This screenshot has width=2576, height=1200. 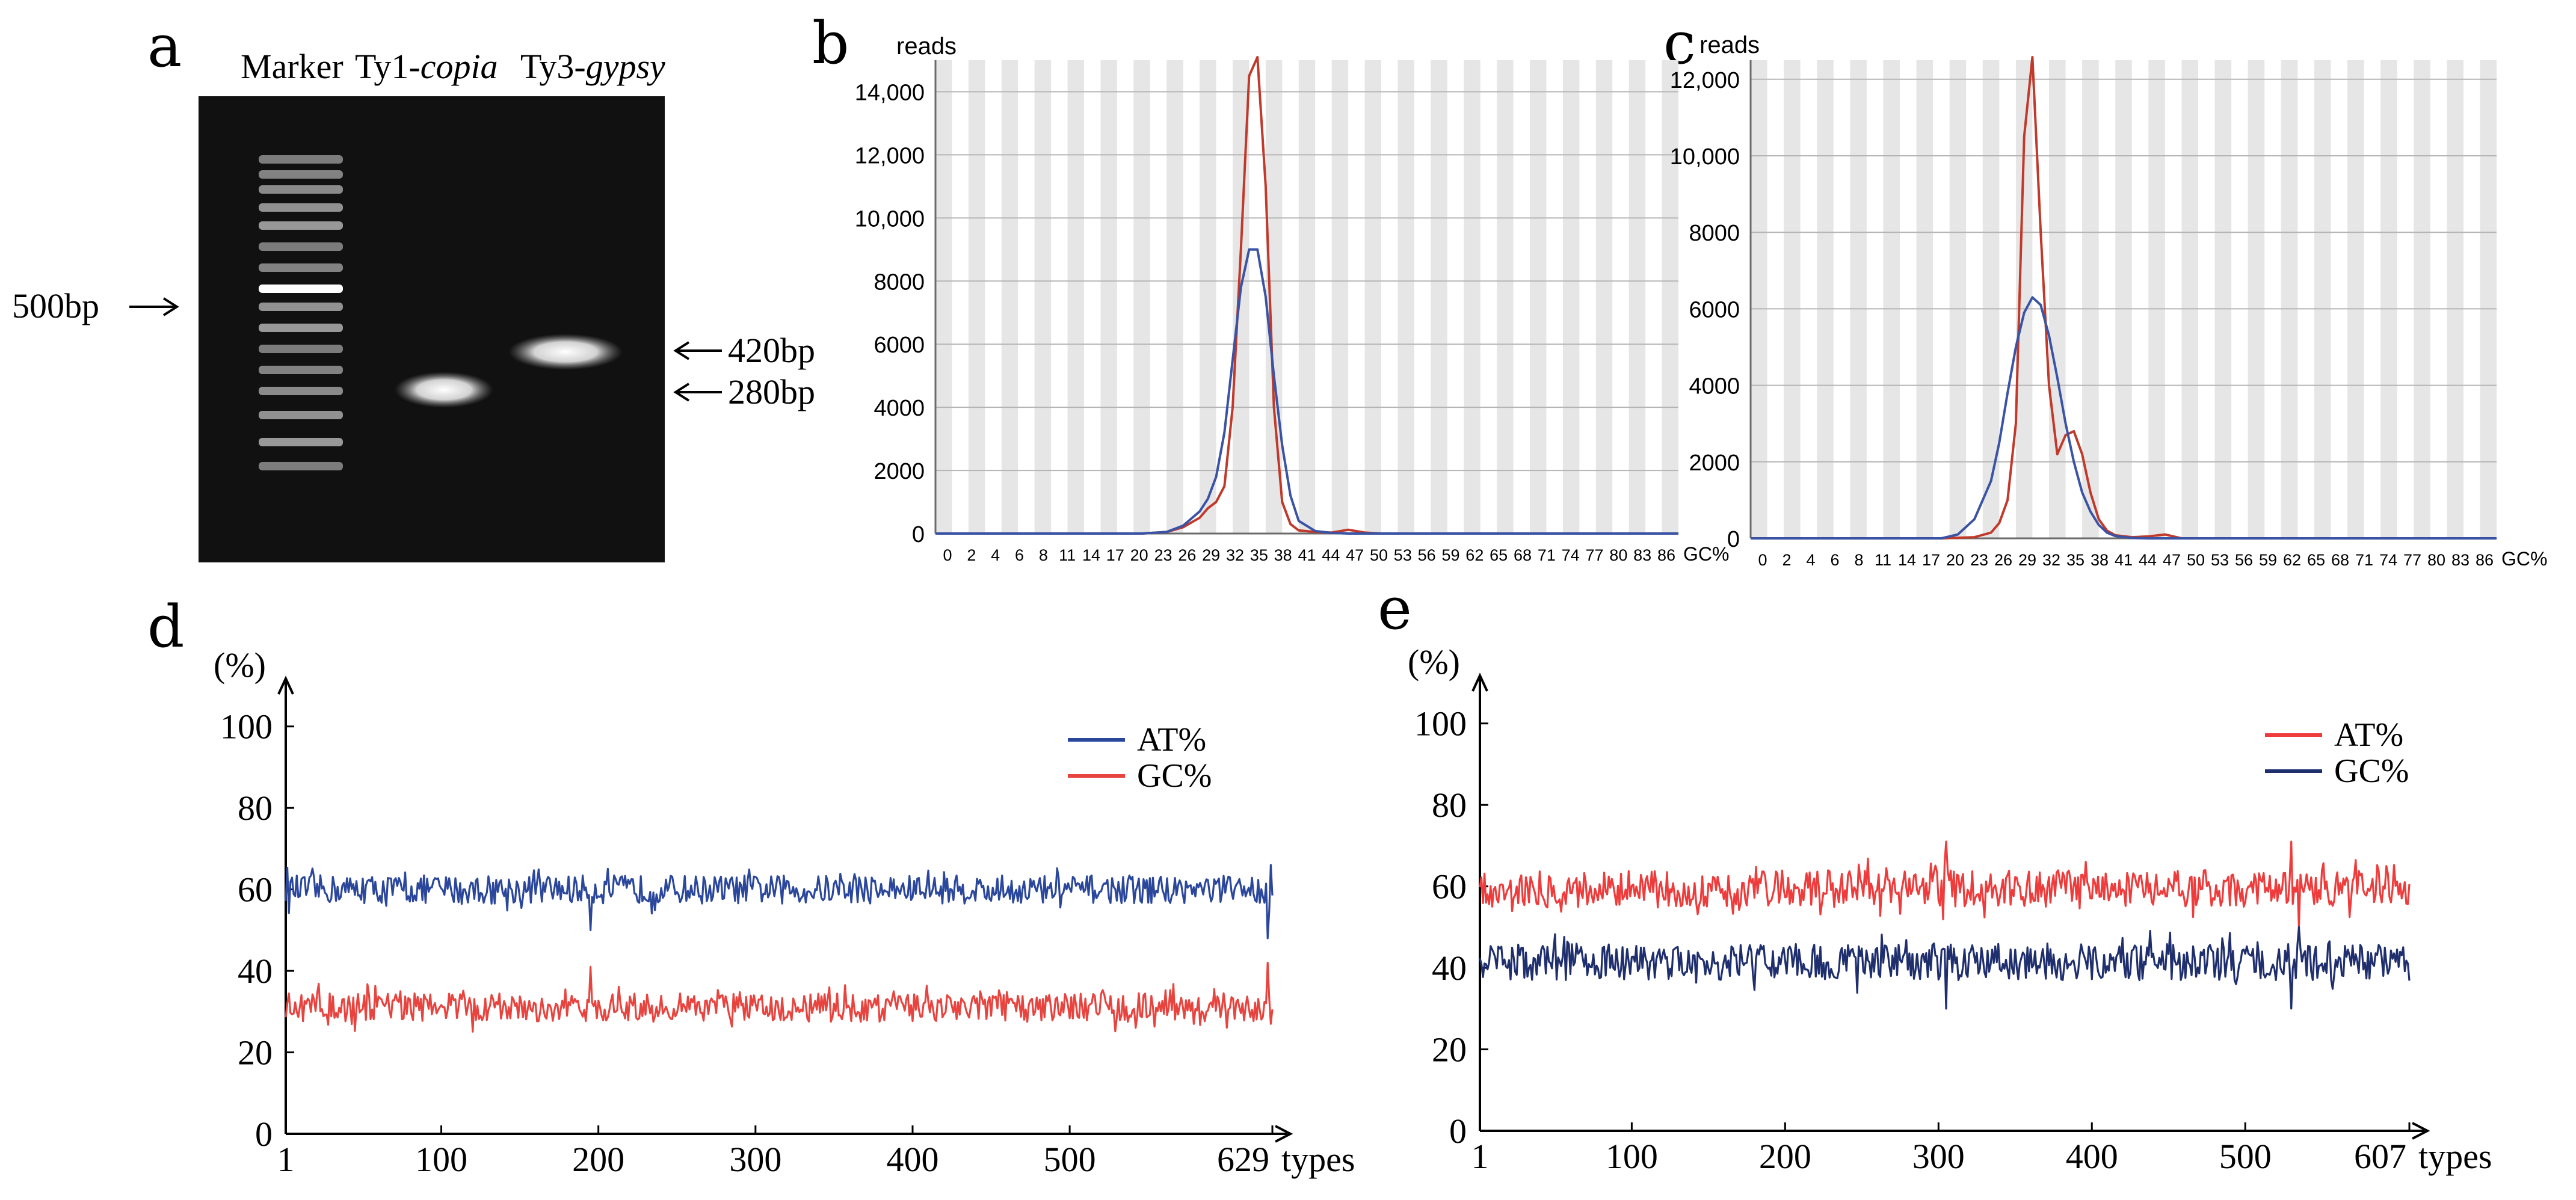 What do you see at coordinates (165, 626) in the screenshot?
I see `panel-letter-d: d` at bounding box center [165, 626].